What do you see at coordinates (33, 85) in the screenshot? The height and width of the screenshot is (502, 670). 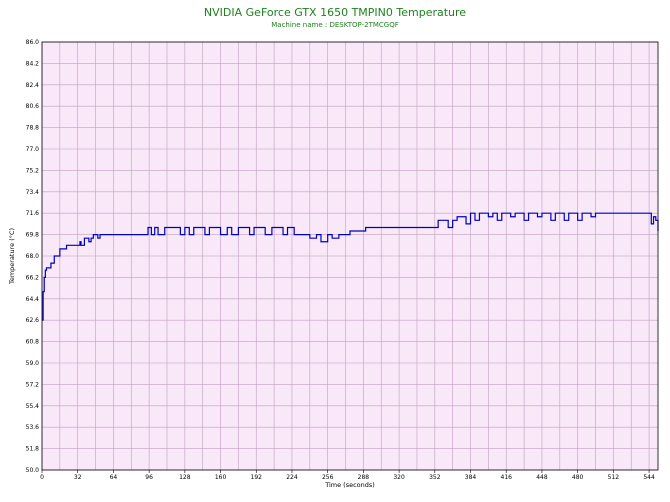 I see `y-tick-label: 82.4` at bounding box center [33, 85].